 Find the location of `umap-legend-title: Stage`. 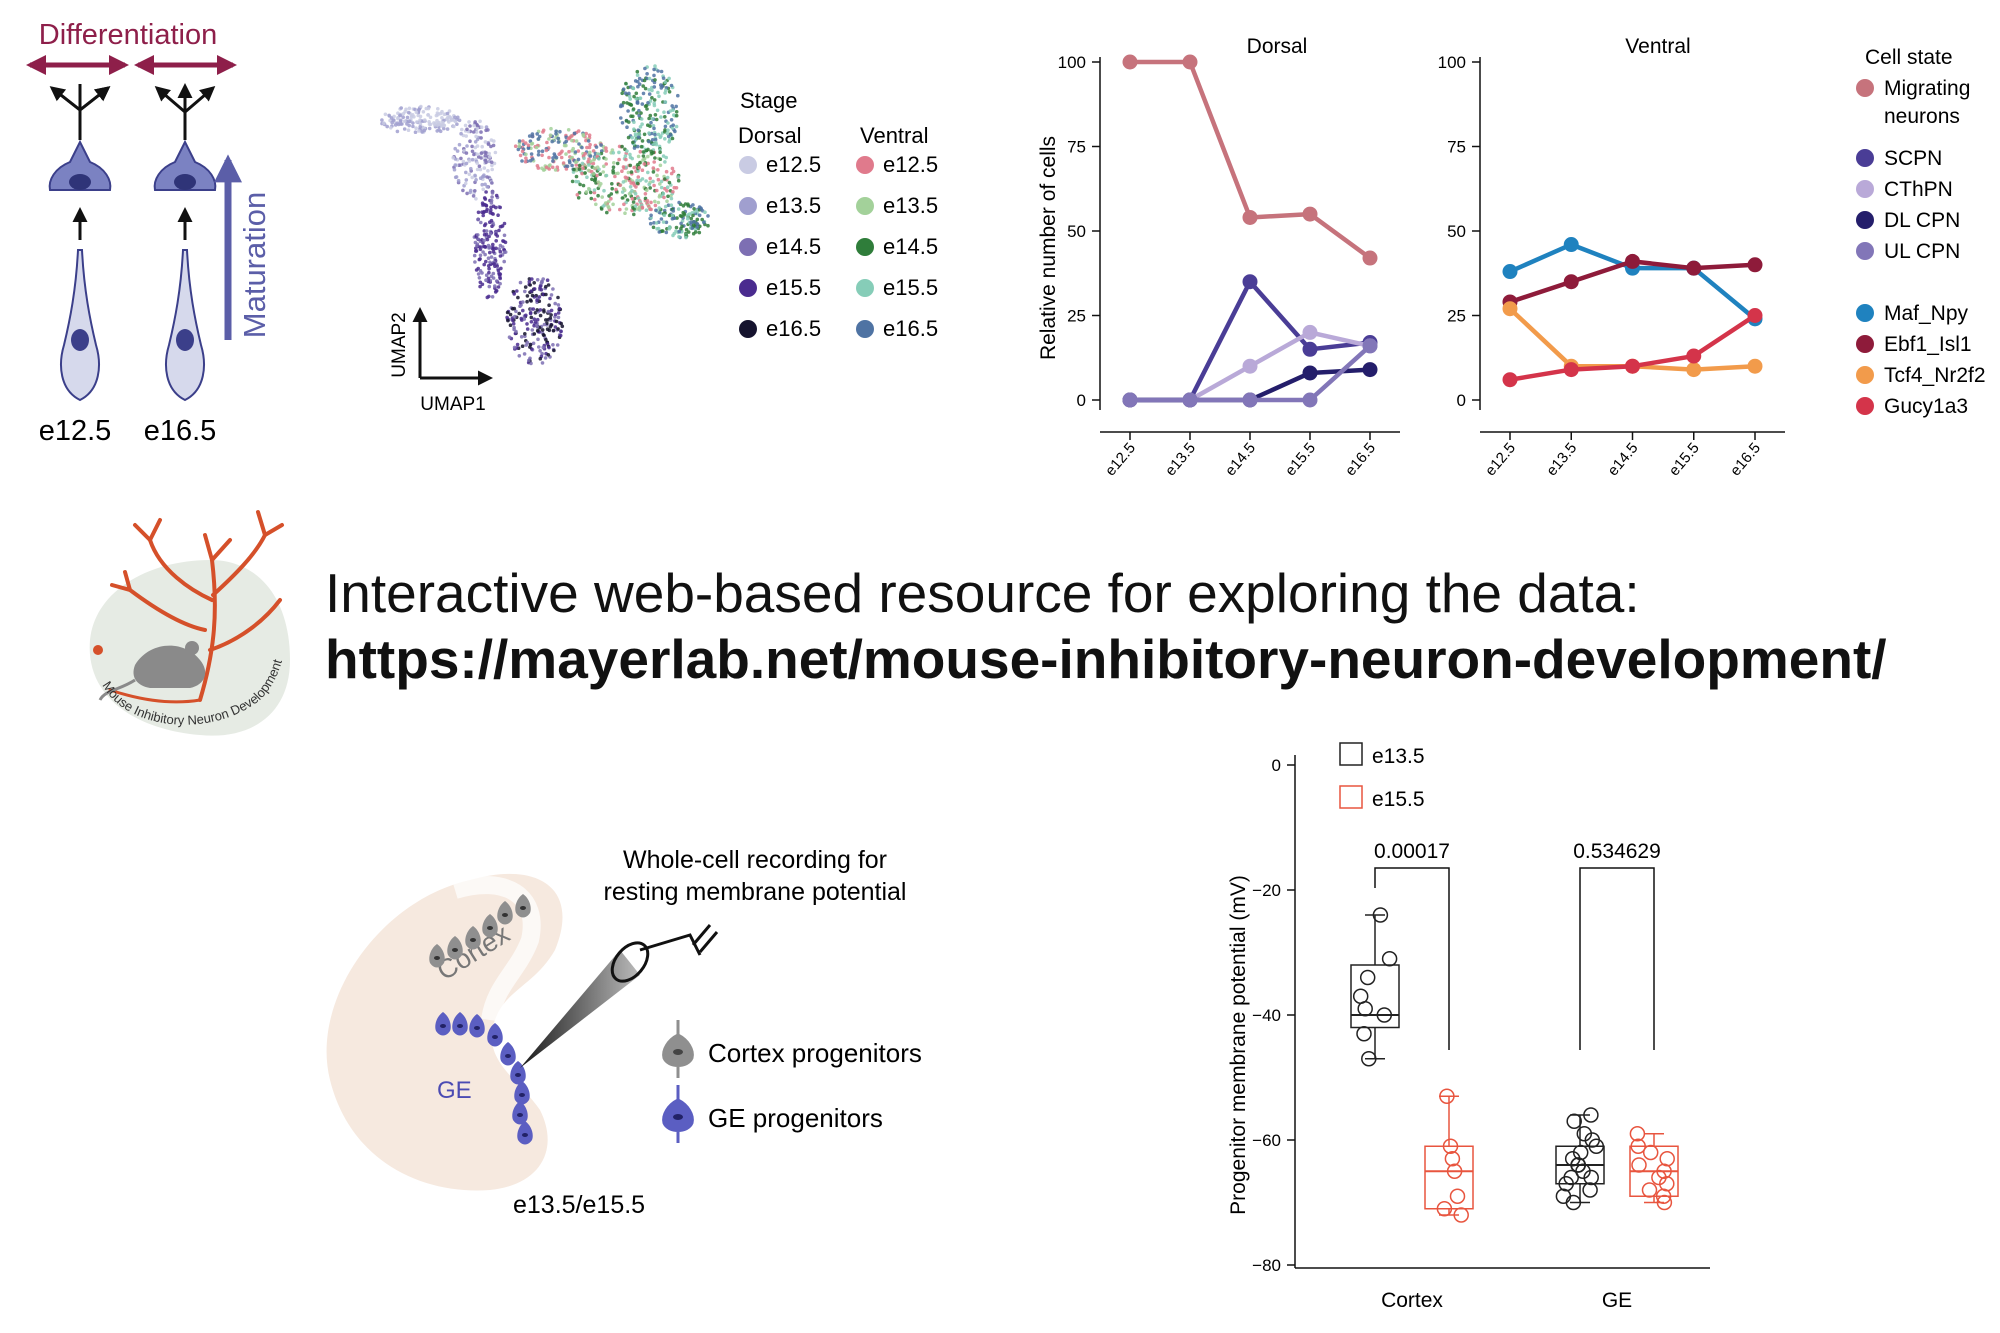

umap-legend-title: Stage is located at coordinates (769, 100).